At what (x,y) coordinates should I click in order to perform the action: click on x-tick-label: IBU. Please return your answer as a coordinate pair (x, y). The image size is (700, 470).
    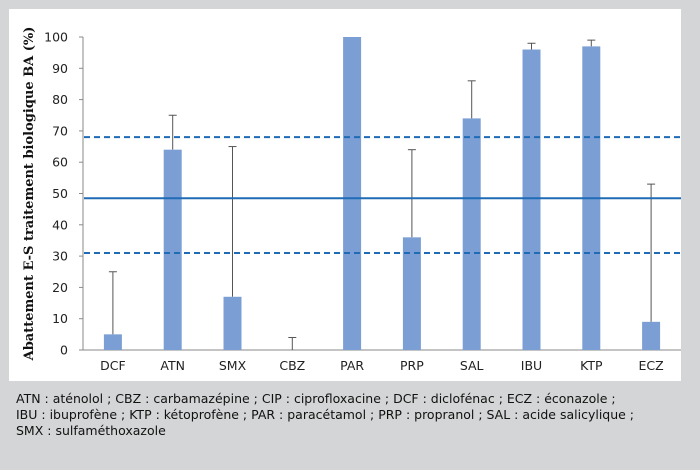
    Looking at the image, I should click on (531, 365).